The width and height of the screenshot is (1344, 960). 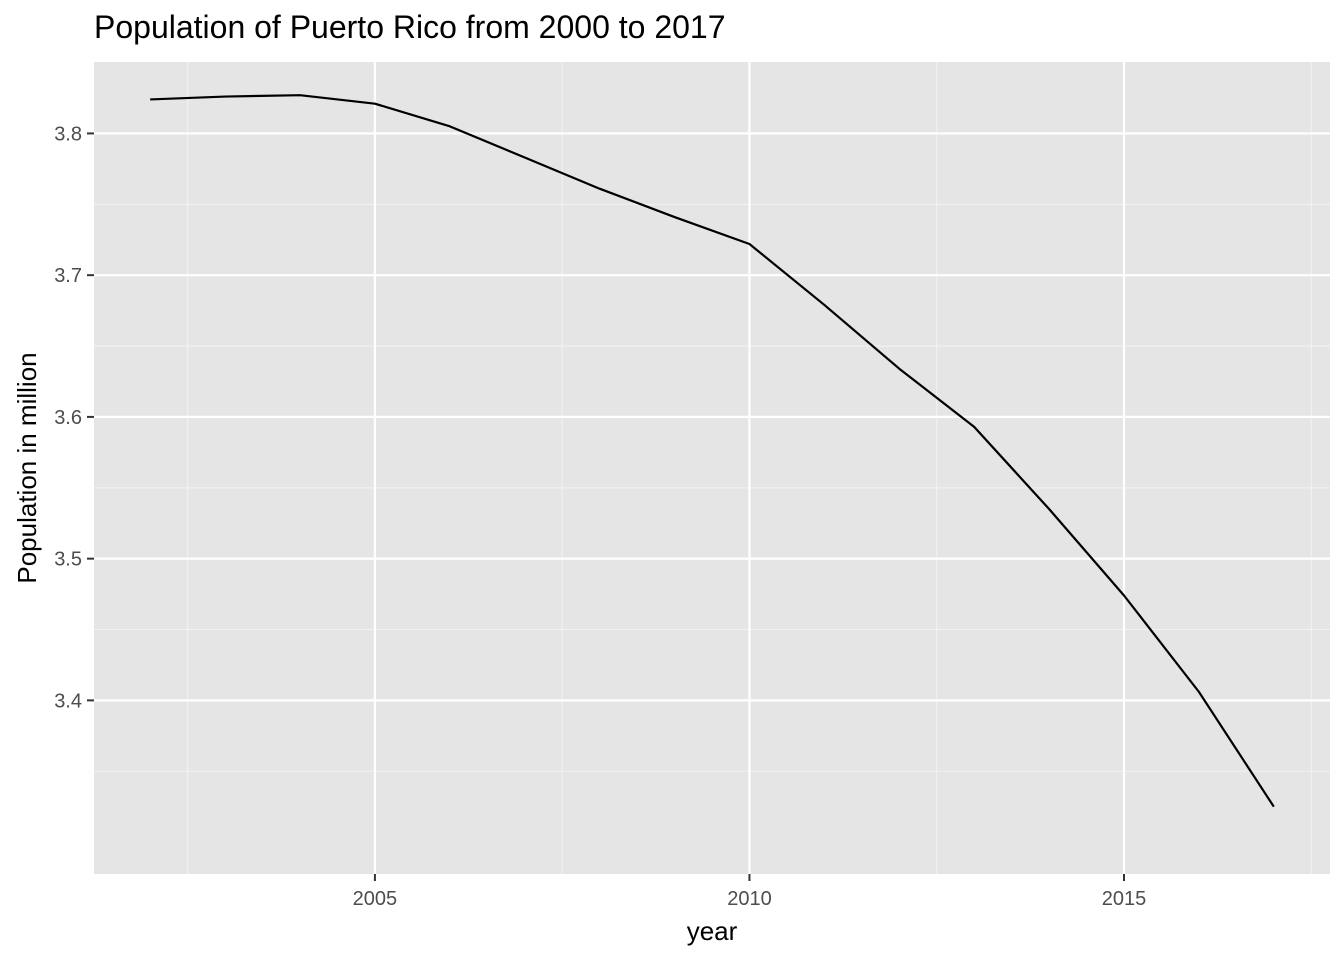 I want to click on y-tick-label: 3.7, so click(x=68, y=276).